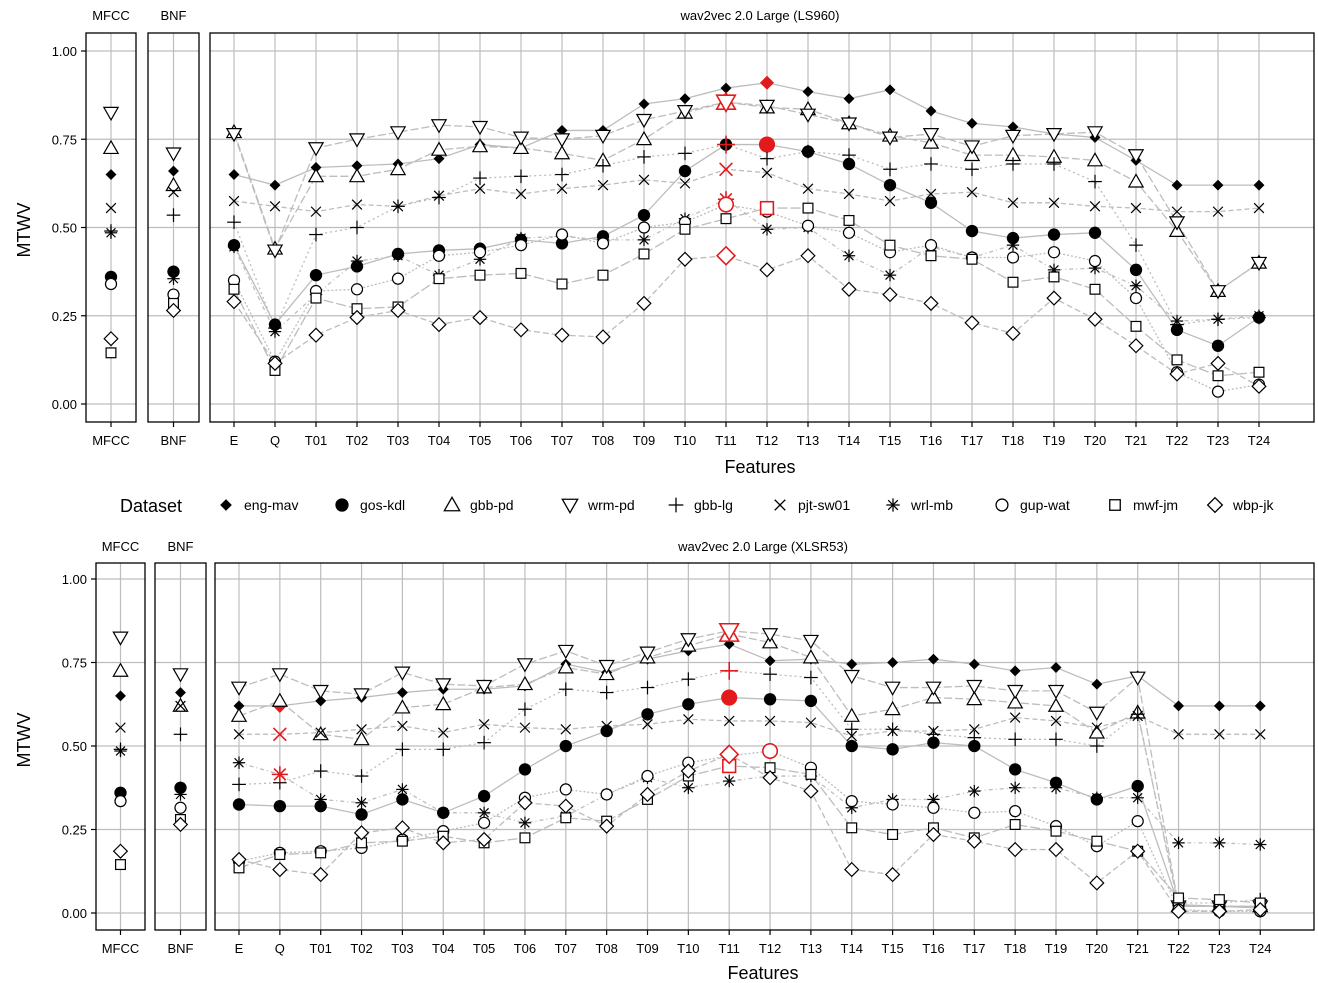 This screenshot has width=1318, height=983. Describe the element at coordinates (762, 973) in the screenshot. I see `x-axis-label: Features` at that location.